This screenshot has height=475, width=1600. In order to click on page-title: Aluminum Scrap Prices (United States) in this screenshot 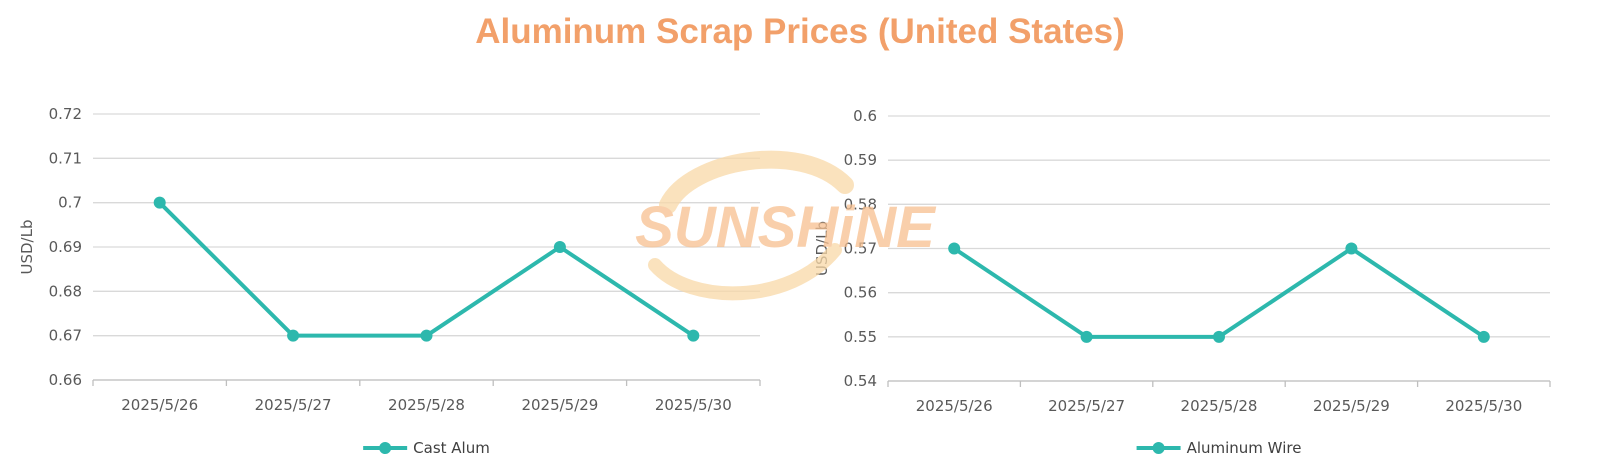, I will do `click(800, 31)`.